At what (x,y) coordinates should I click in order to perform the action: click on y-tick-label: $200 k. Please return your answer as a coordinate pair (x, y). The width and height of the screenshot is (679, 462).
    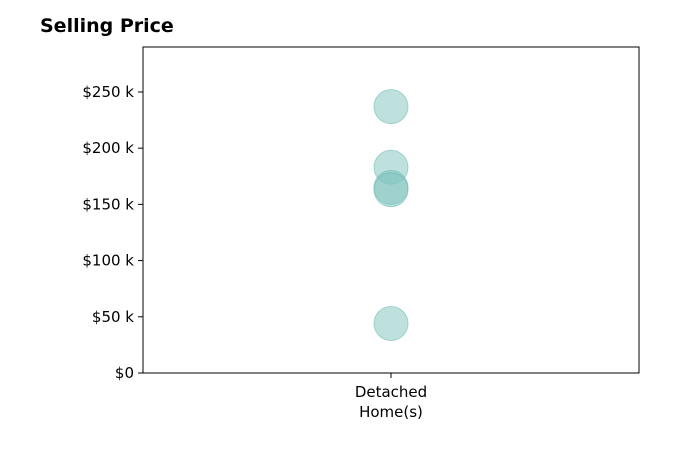
    Looking at the image, I should click on (108, 148).